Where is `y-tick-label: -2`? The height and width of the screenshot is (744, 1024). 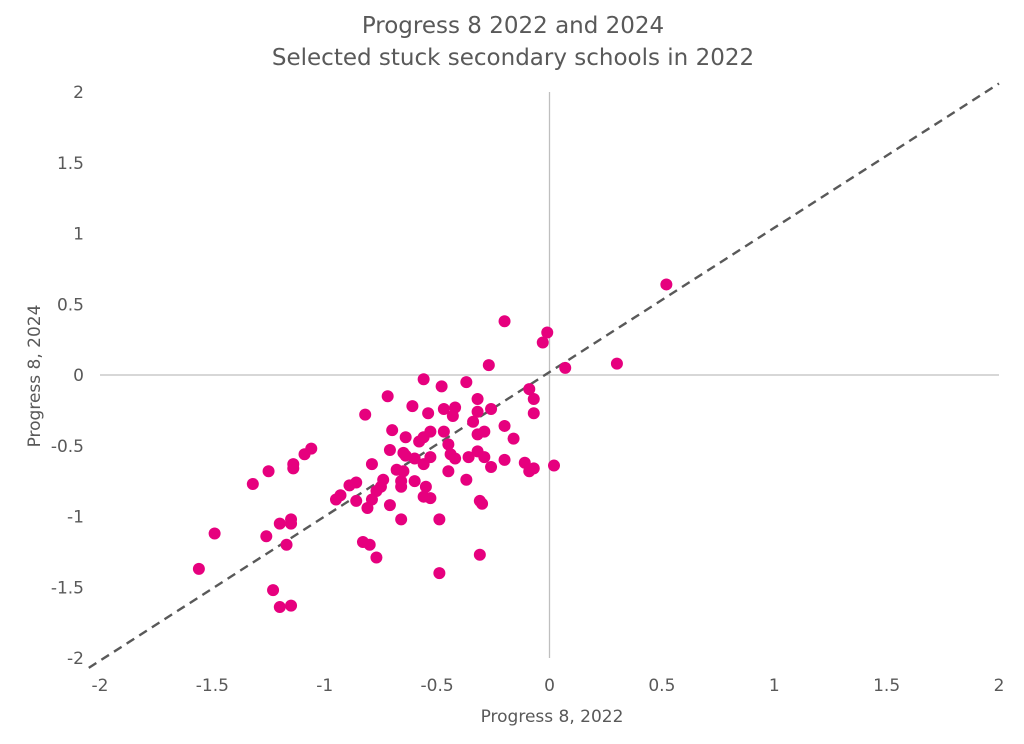 y-tick-label: -2 is located at coordinates (75, 659).